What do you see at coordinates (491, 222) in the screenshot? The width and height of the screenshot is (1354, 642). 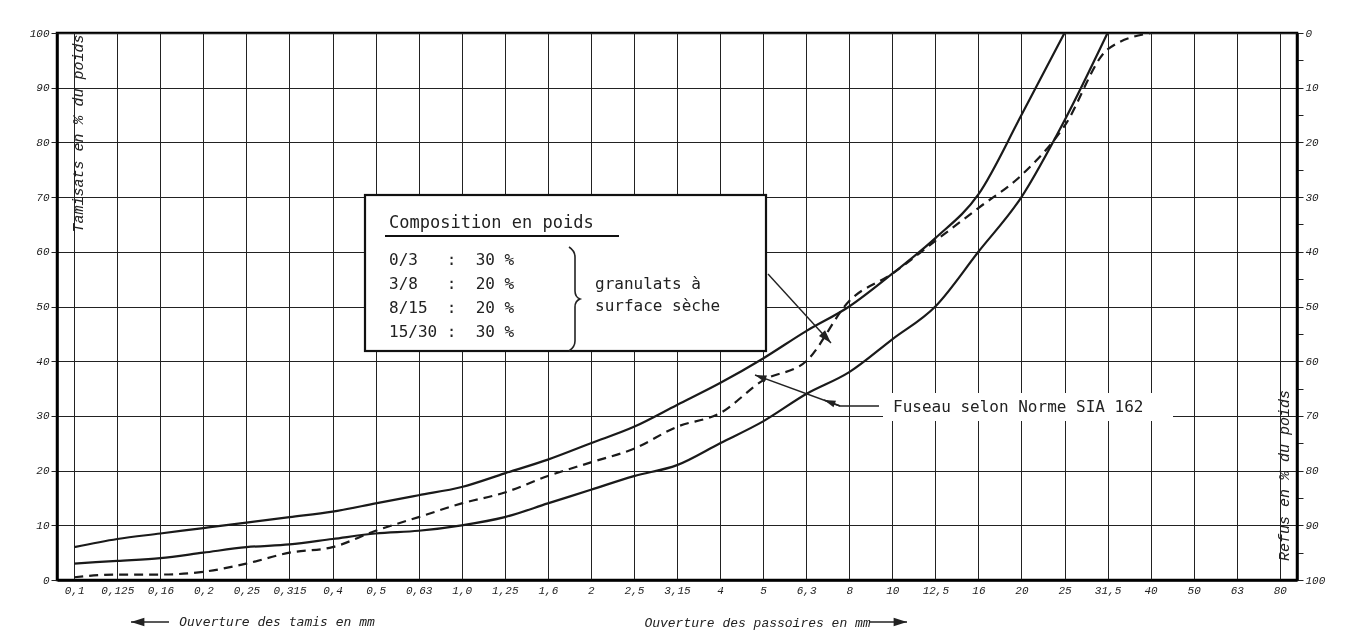 I see `annotation: Composition en poids` at bounding box center [491, 222].